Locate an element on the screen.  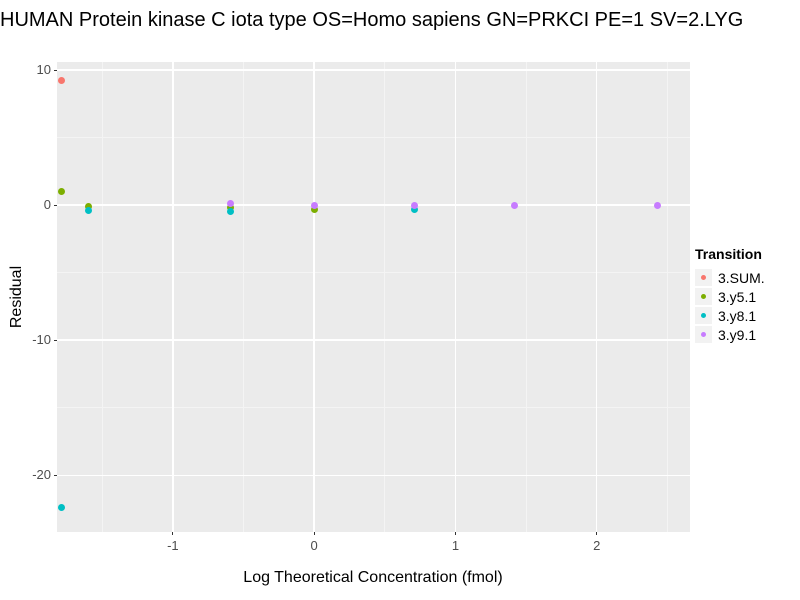
x-axis-title: Log Theoretical Concentration (fmol) is located at coordinates (373, 577).